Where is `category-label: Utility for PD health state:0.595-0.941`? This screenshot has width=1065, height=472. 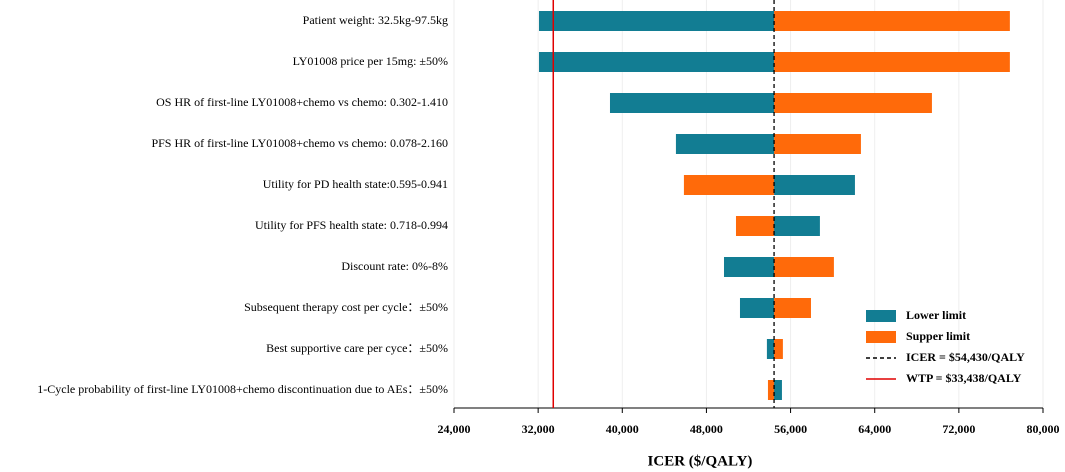
category-label: Utility for PD health state:0.595-0.941 is located at coordinates (355, 184).